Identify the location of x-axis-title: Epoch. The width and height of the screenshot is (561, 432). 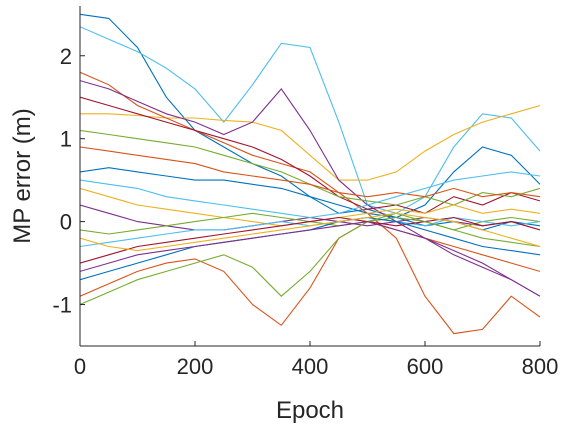
(310, 410).